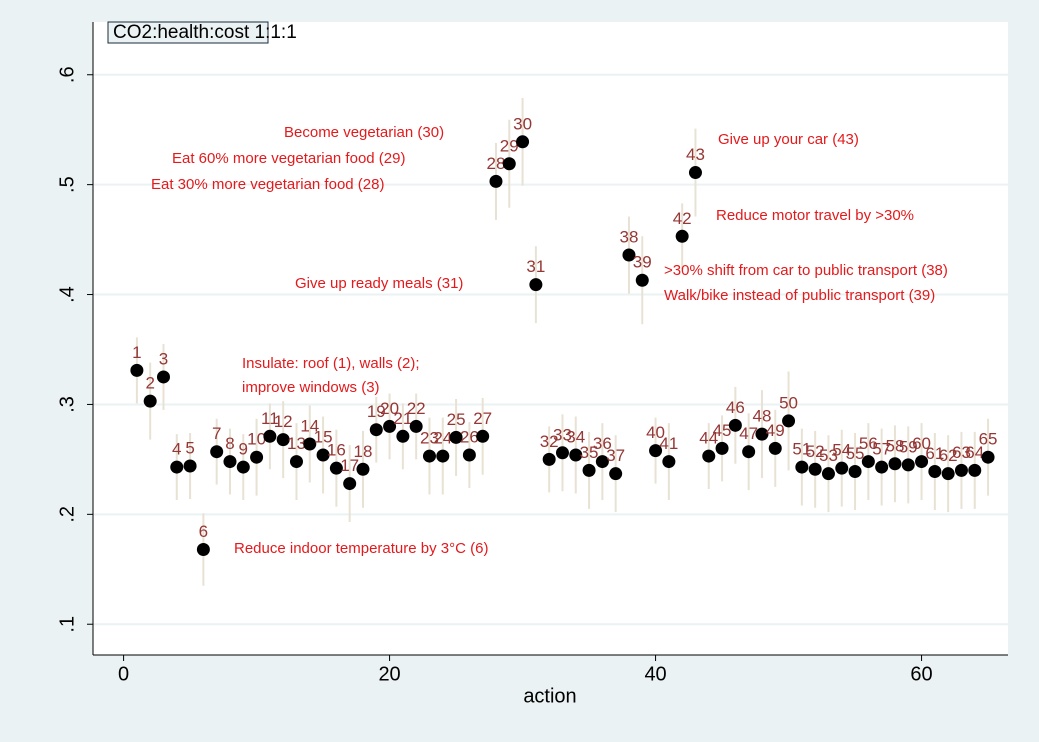 The image size is (1039, 742). I want to click on annotation: Reduce motor travel by >30%, so click(815, 215).